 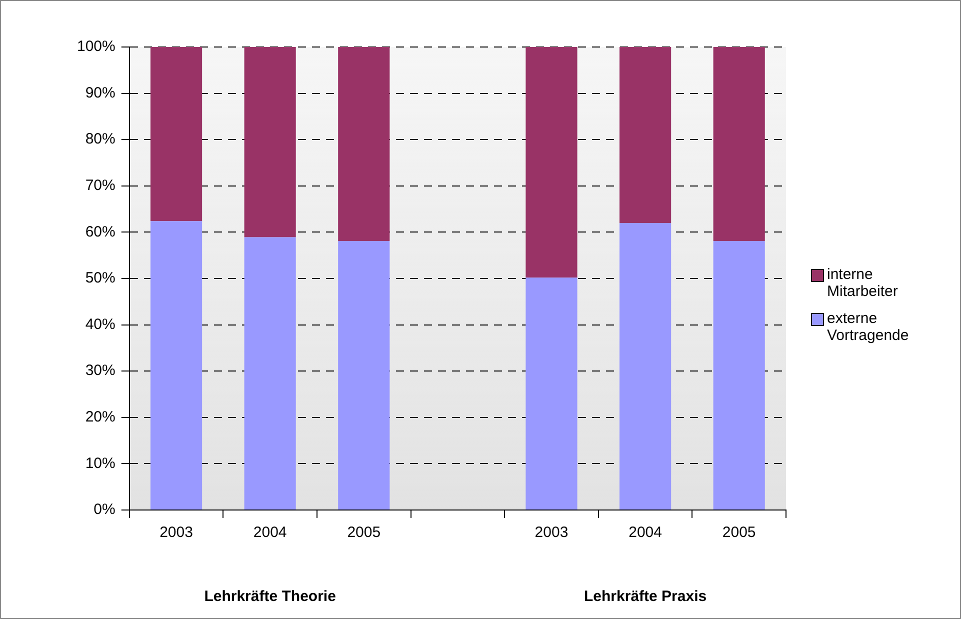 I want to click on y-tick-label: 80%, so click(x=100, y=139).